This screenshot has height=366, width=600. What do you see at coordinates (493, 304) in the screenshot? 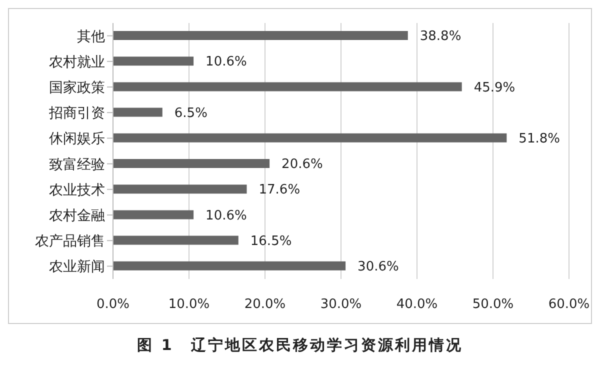
I see `x-tick-label: 50.0%` at bounding box center [493, 304].